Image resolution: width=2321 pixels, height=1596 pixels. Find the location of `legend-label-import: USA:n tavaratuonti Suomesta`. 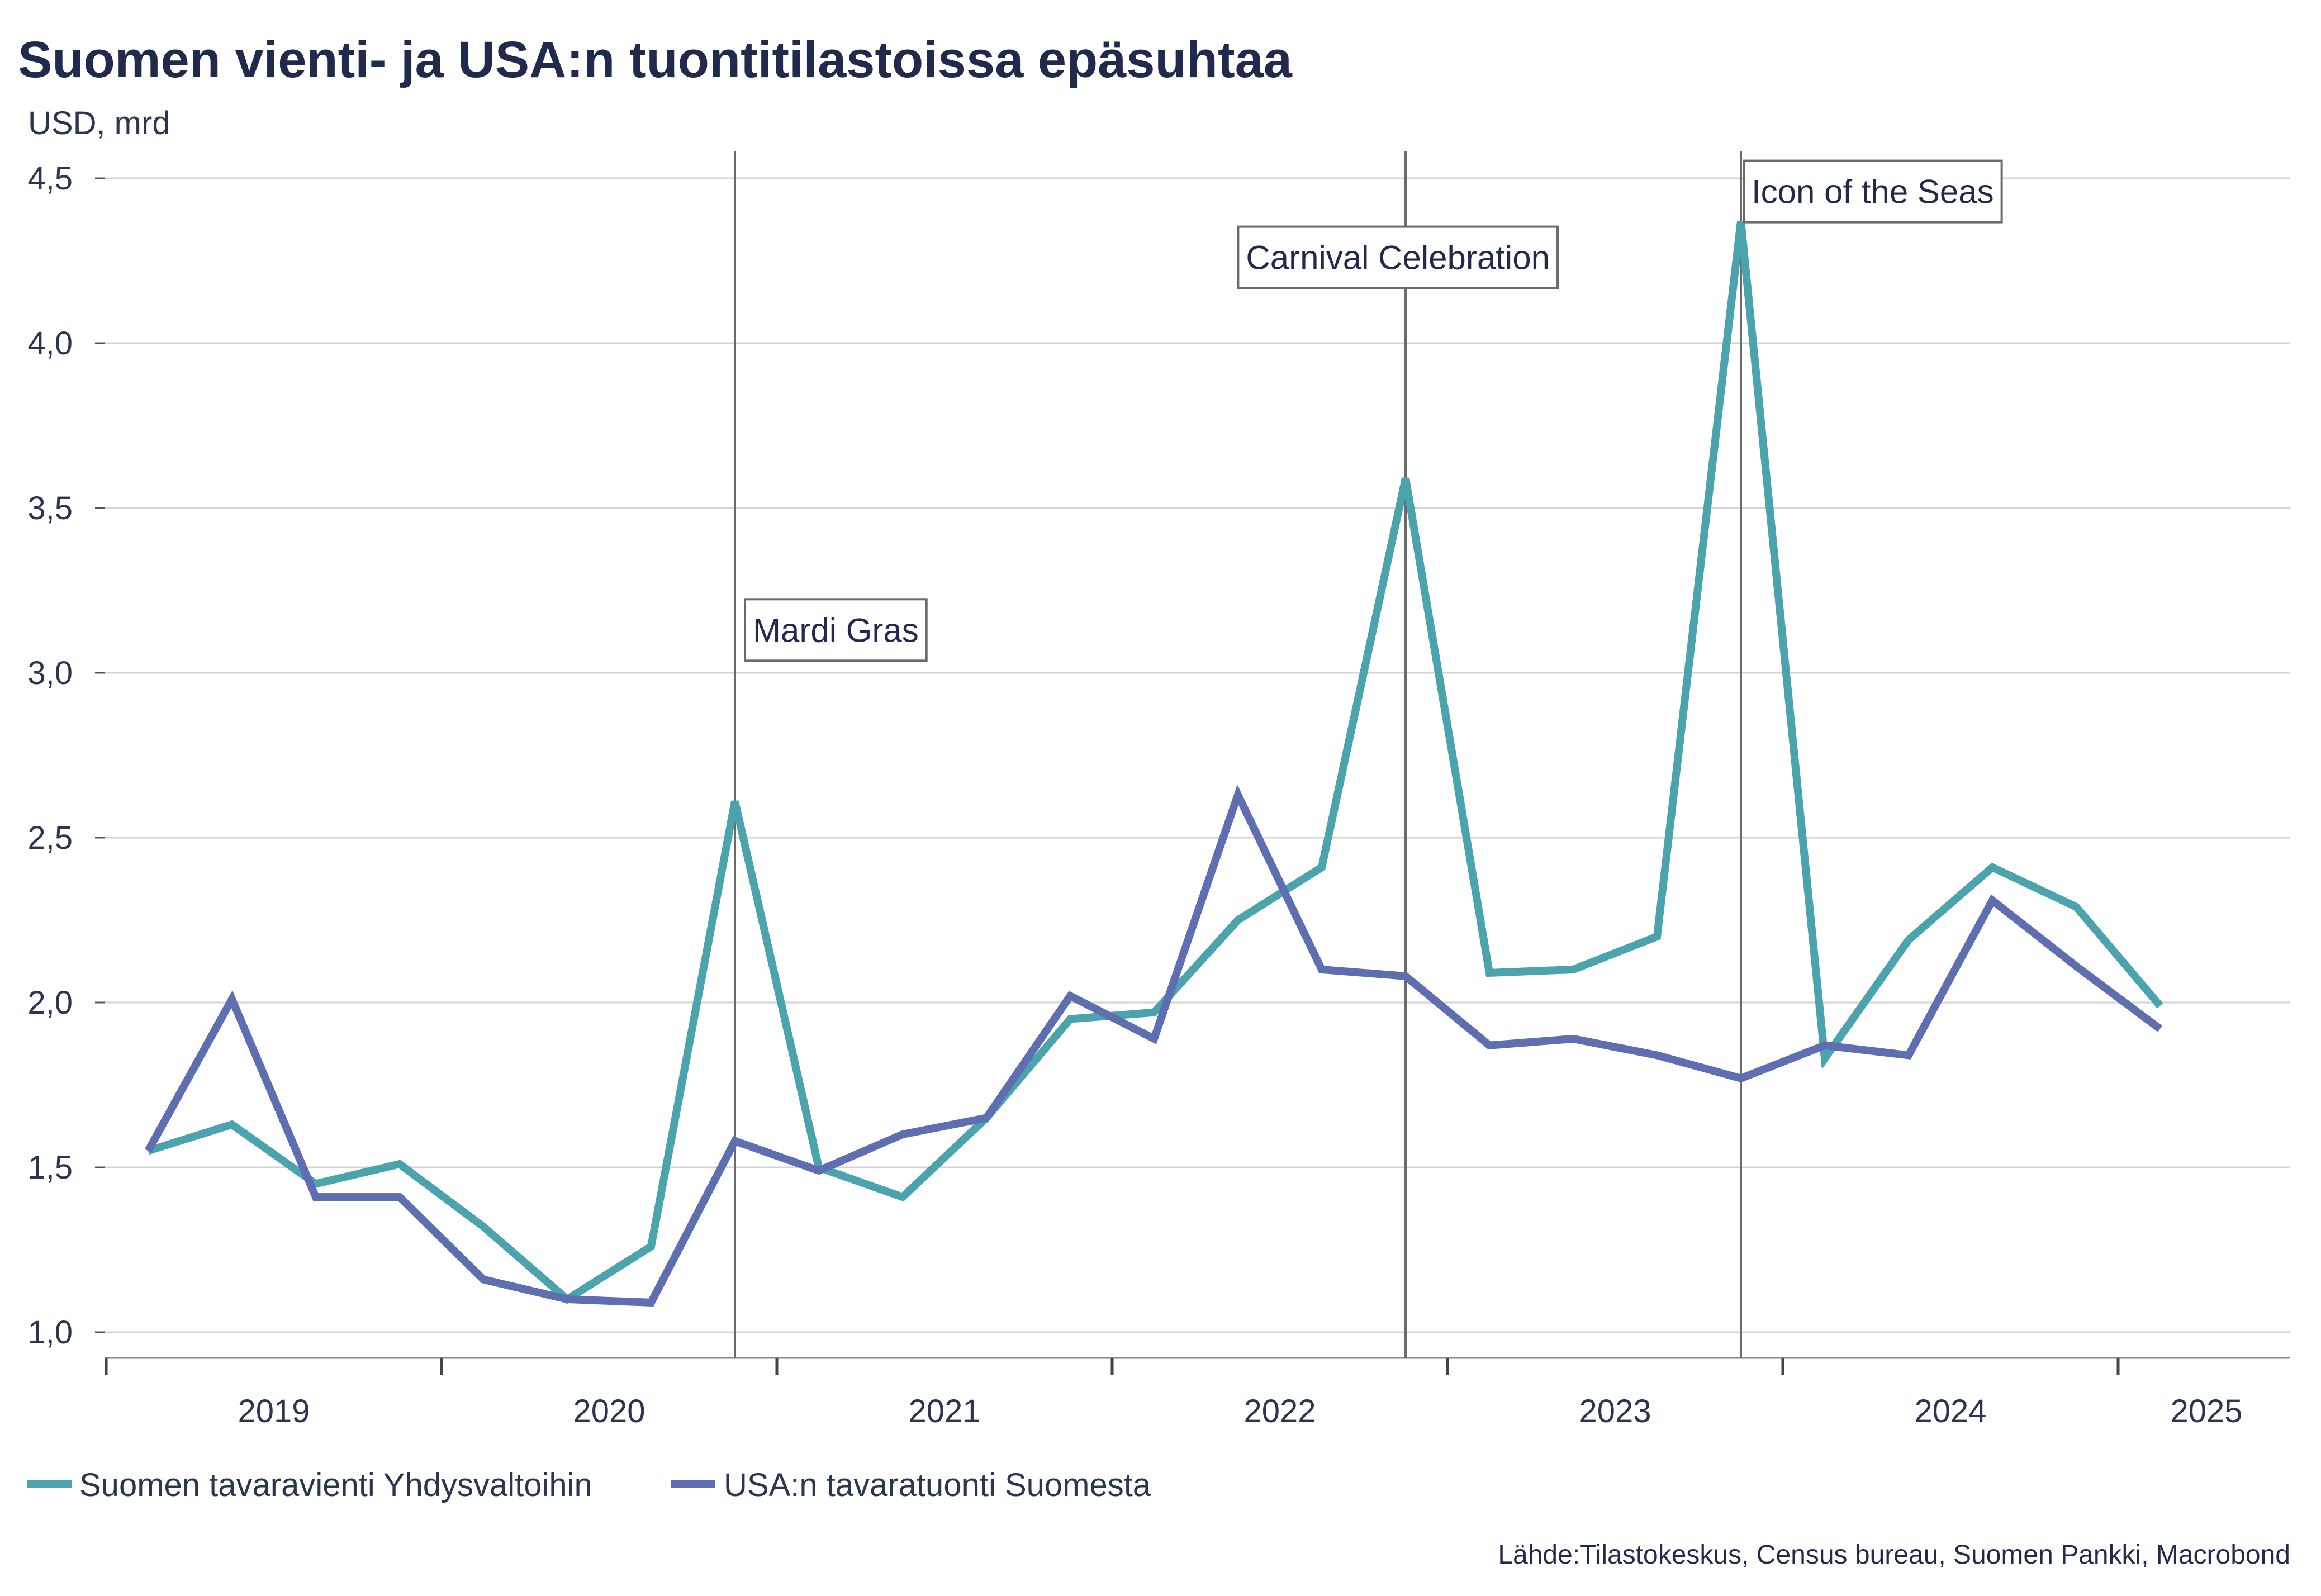

legend-label-import: USA:n tavaratuonti Suomesta is located at coordinates (937, 1485).